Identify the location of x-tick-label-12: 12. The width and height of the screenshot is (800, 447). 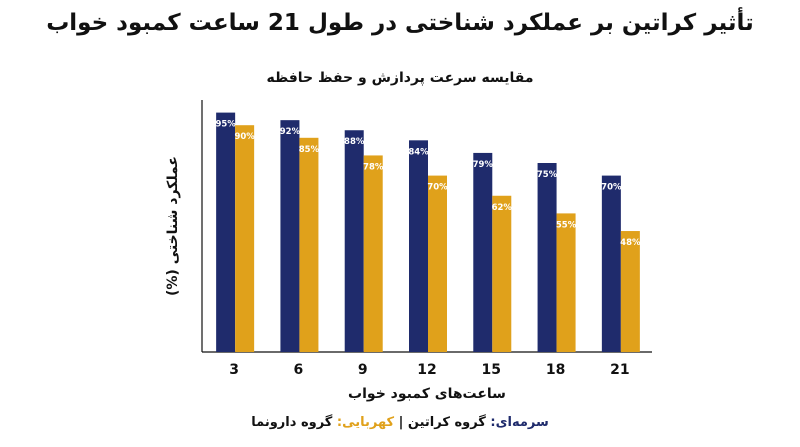
(426, 370).